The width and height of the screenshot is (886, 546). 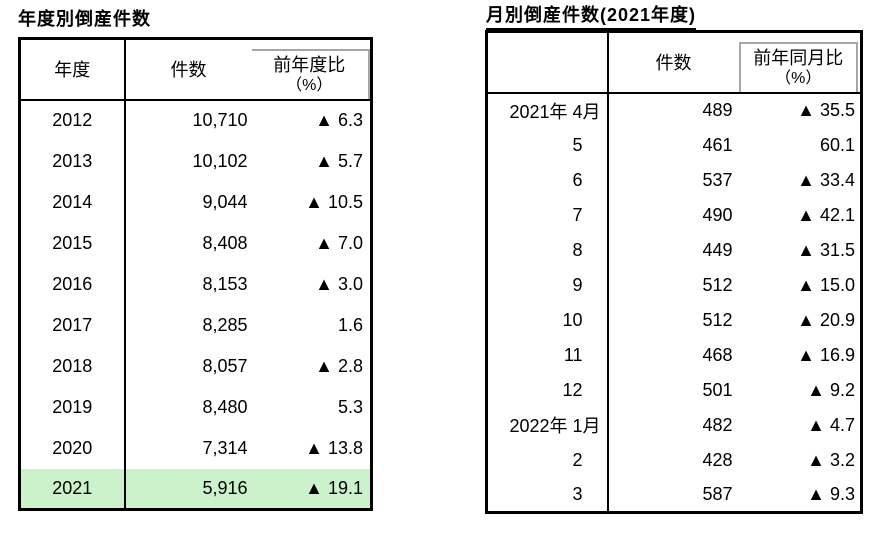 I want to click on count-cell: 9,044, so click(x=225, y=201).